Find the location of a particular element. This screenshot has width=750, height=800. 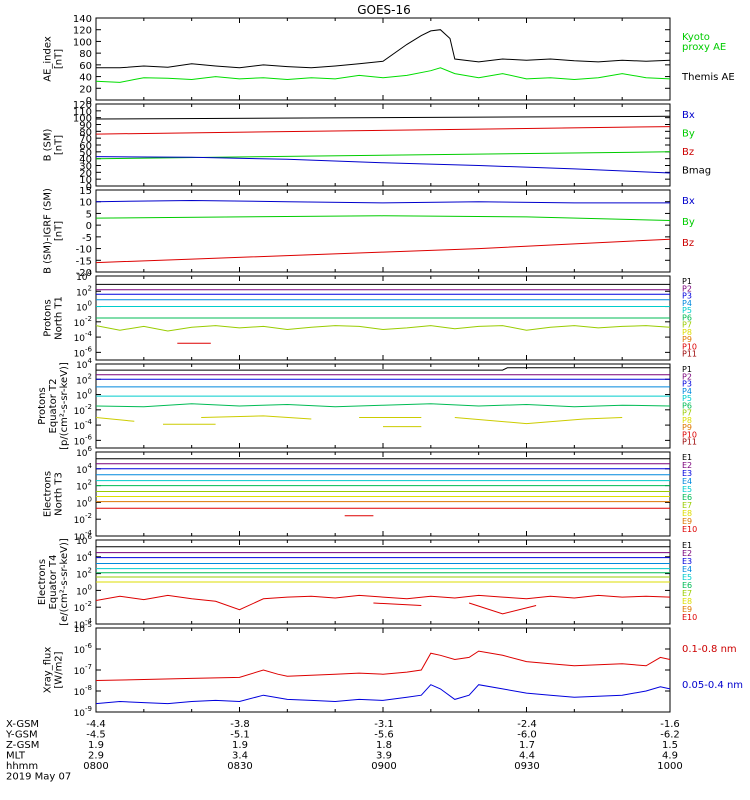

y-axis-label: Xray_flux is located at coordinates (48, 670).